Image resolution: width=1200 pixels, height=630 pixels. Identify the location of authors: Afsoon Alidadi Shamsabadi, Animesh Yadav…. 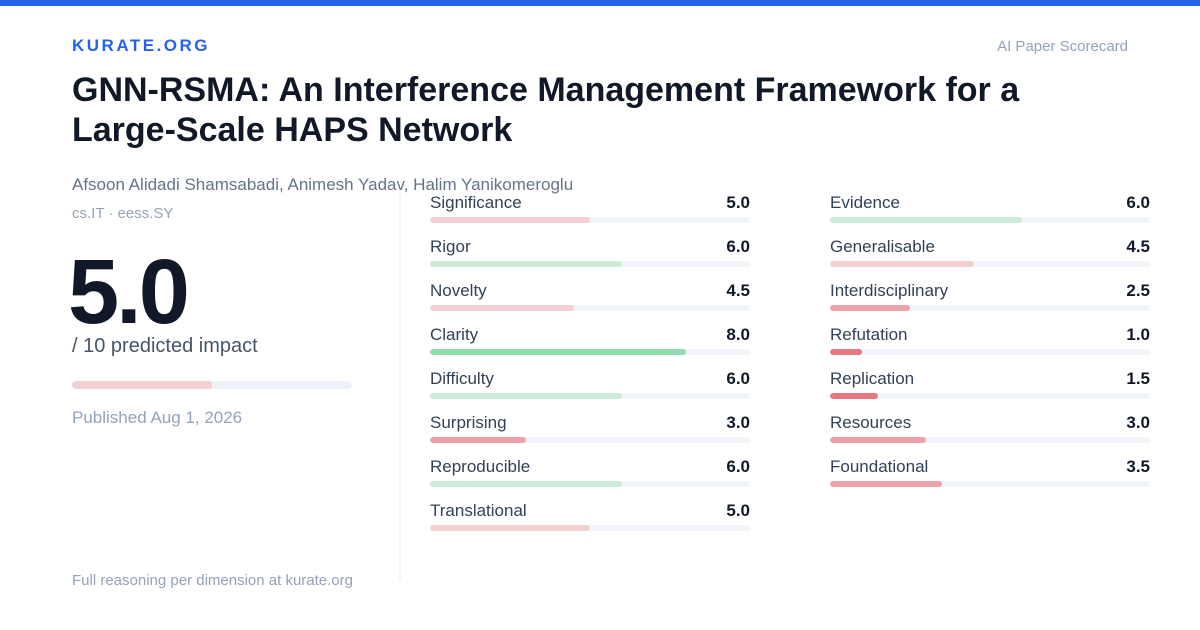
(323, 184).